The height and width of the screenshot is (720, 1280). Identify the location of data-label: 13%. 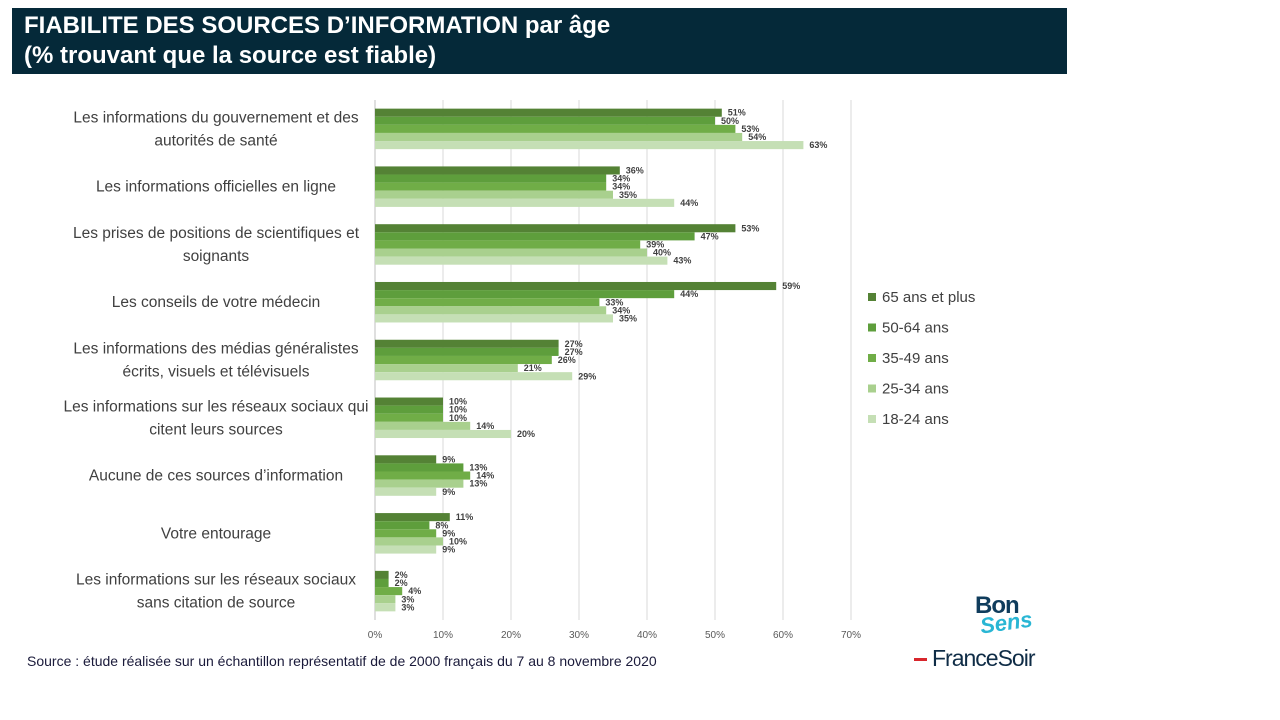
(478, 468).